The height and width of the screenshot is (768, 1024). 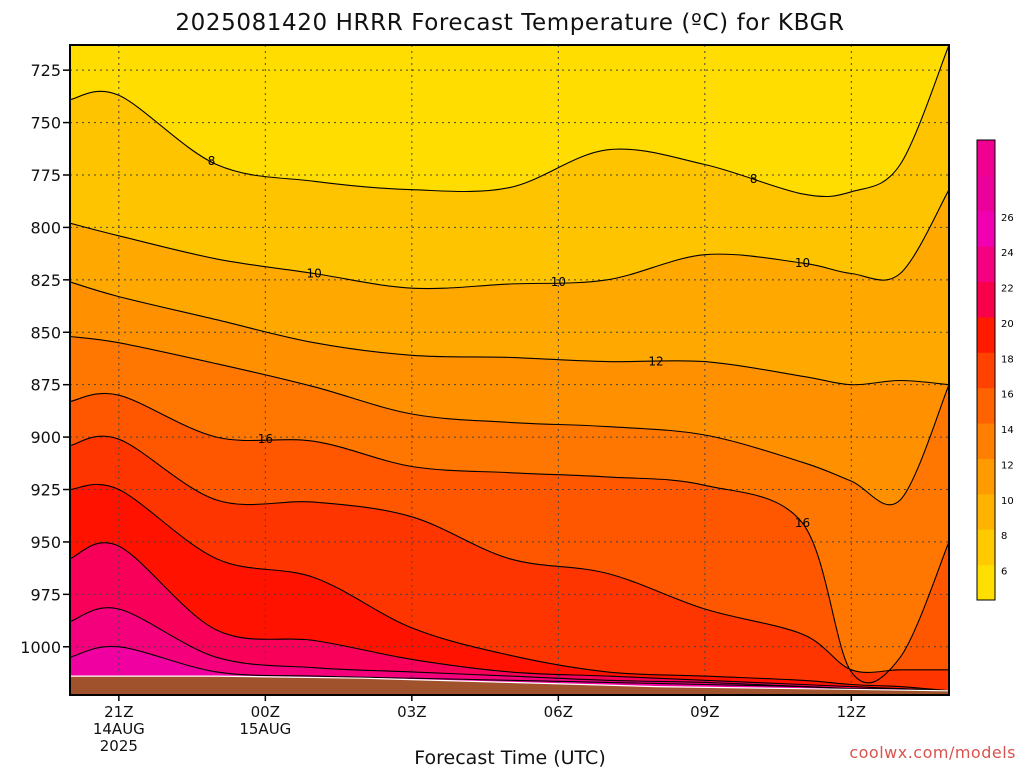 What do you see at coordinates (655, 362) in the screenshot?
I see `contour-label-12: 12` at bounding box center [655, 362].